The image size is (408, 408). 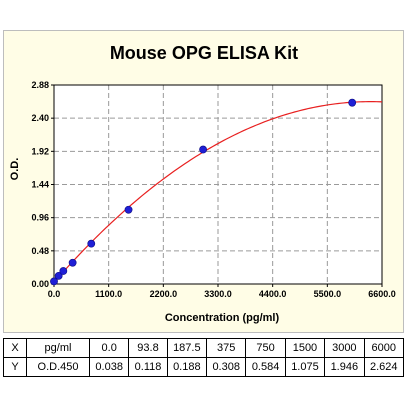 What do you see at coordinates (148, 367) in the screenshot?
I see `table-cell: 0.118` at bounding box center [148, 367].